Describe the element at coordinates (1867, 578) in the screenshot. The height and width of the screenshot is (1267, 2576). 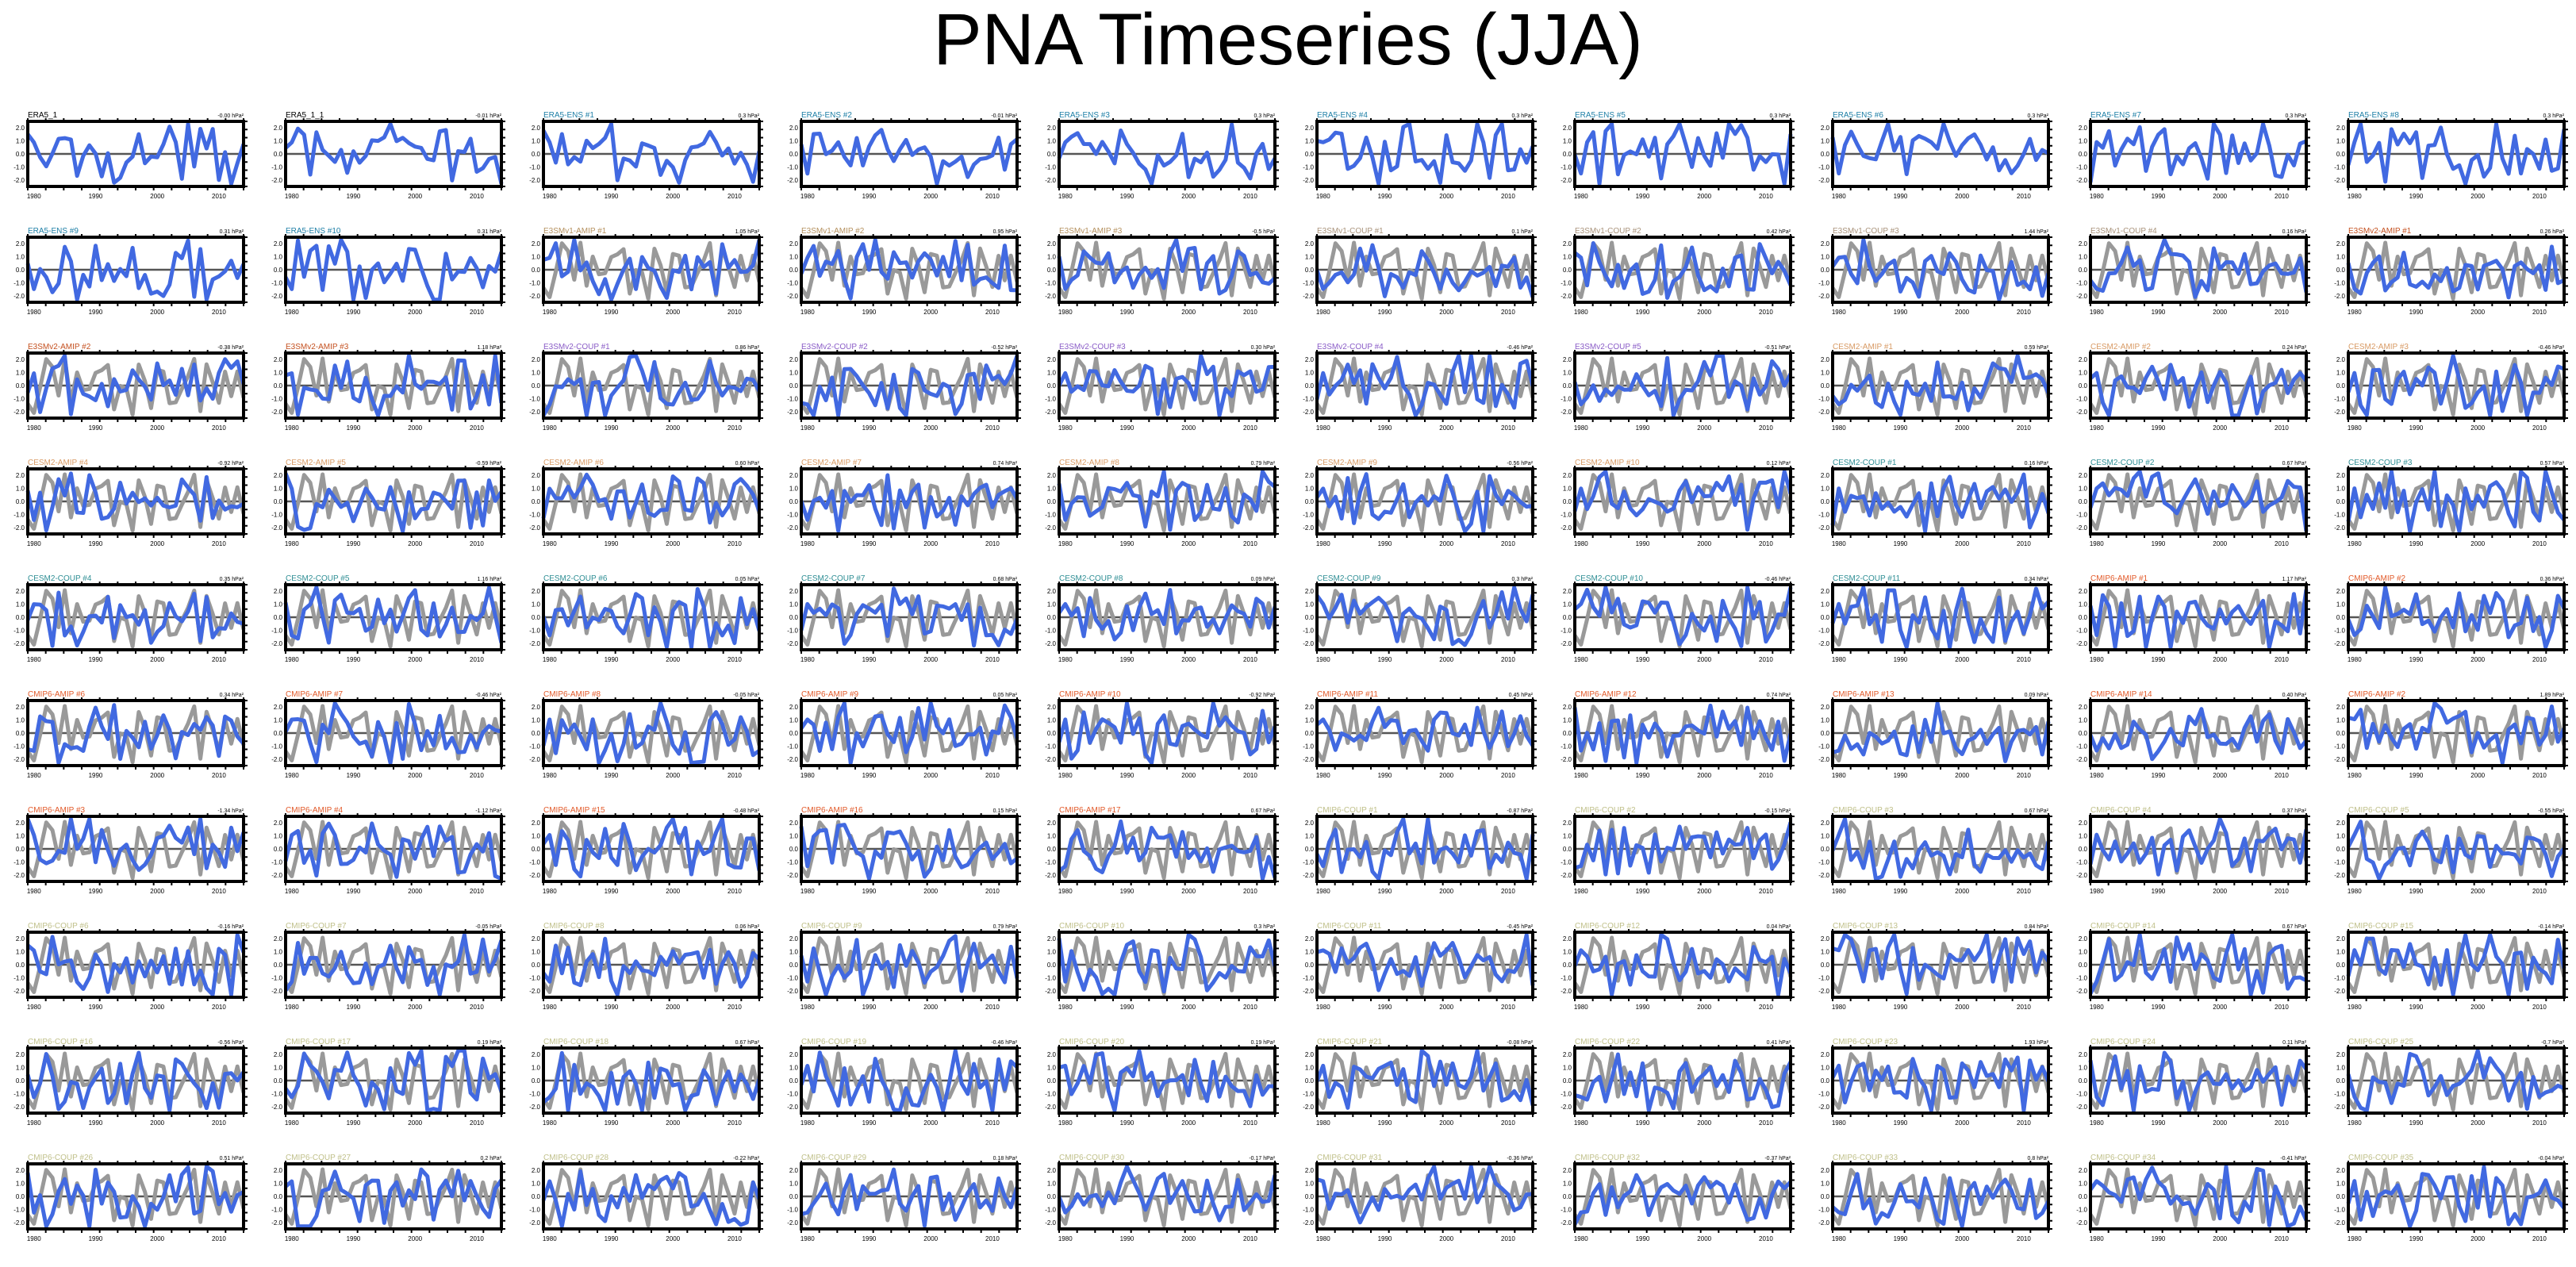
I see `panel-title: CESM2-COUP #11` at that location.